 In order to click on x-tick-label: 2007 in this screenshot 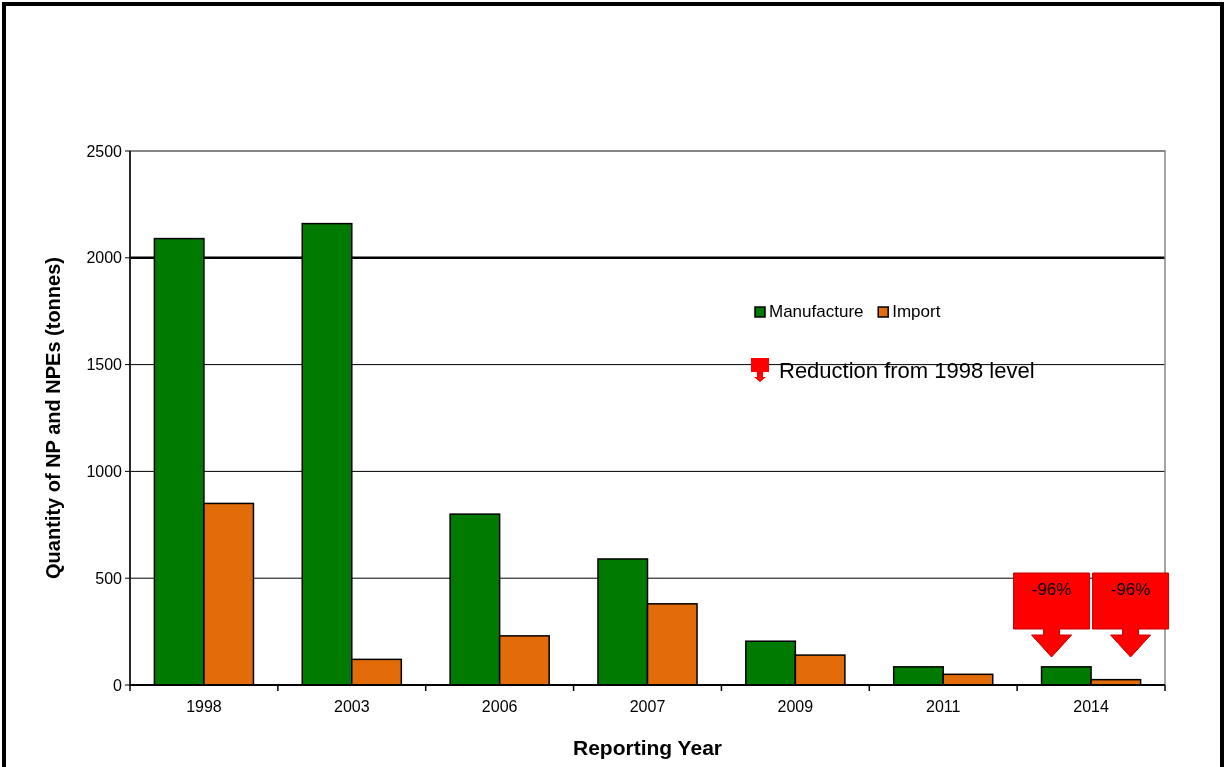, I will do `click(647, 706)`.